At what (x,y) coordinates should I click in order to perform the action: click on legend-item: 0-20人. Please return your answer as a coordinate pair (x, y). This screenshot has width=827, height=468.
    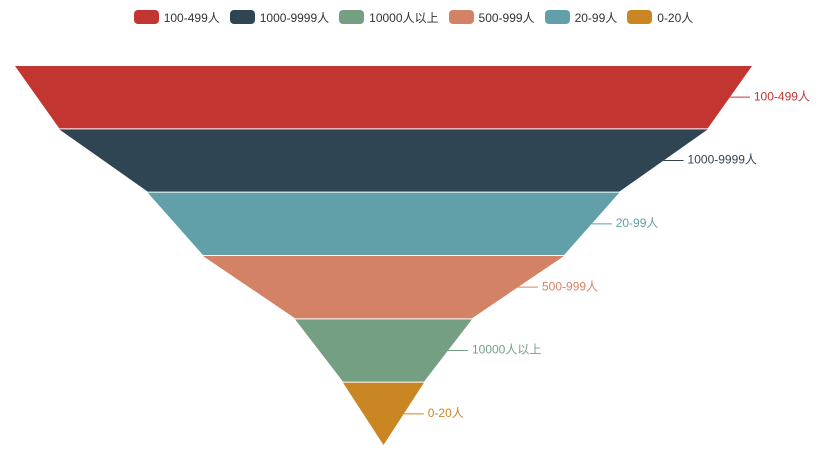
    Looking at the image, I should click on (660, 17).